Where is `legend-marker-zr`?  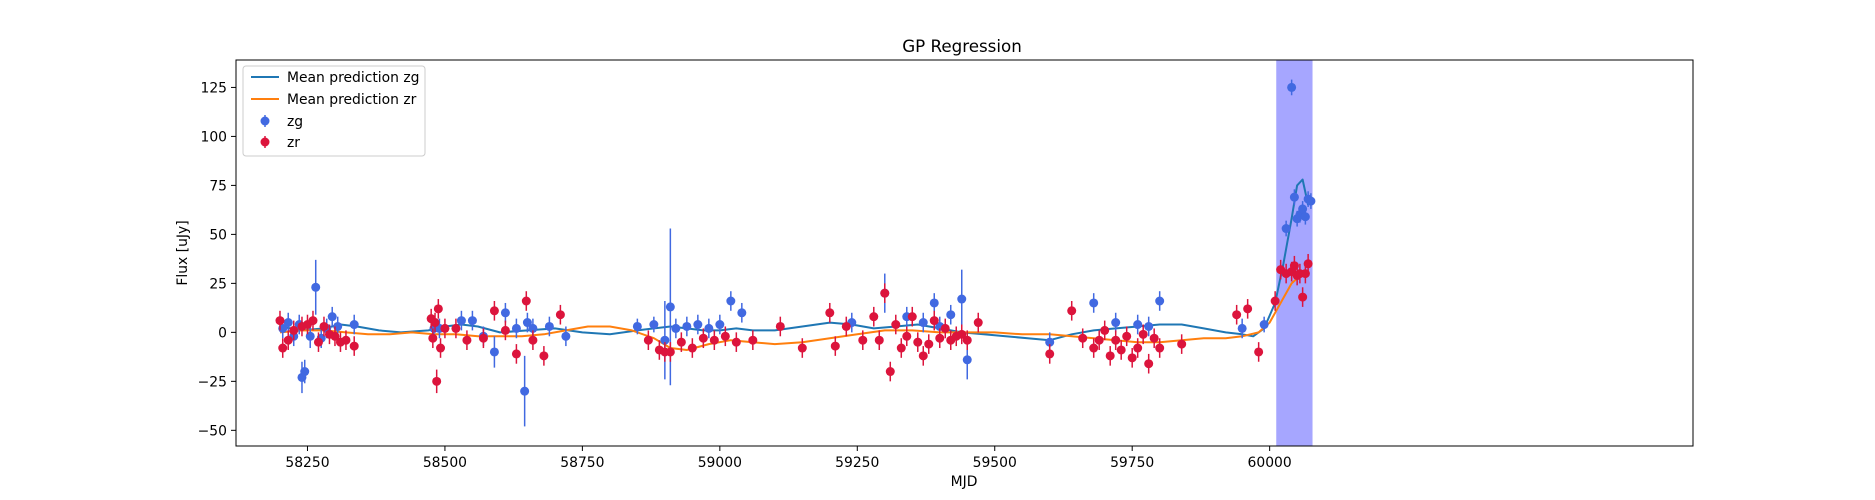 legend-marker-zr is located at coordinates (265, 142).